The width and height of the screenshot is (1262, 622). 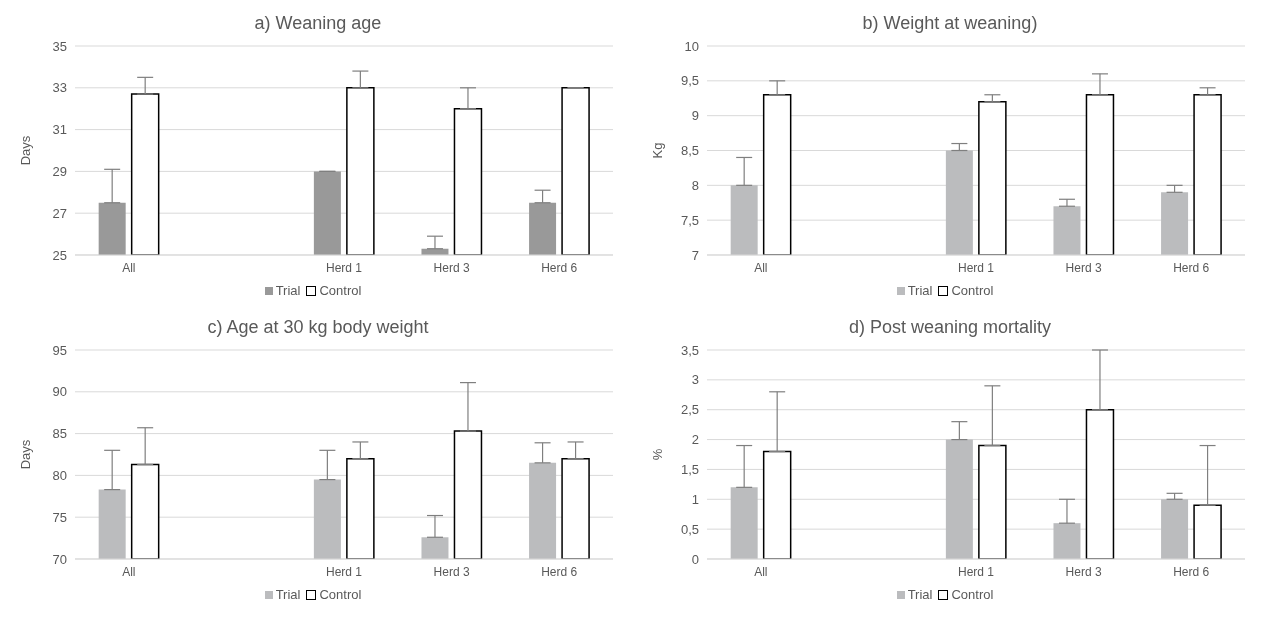 I want to click on y-tick-label: 0,5, so click(x=689, y=529).